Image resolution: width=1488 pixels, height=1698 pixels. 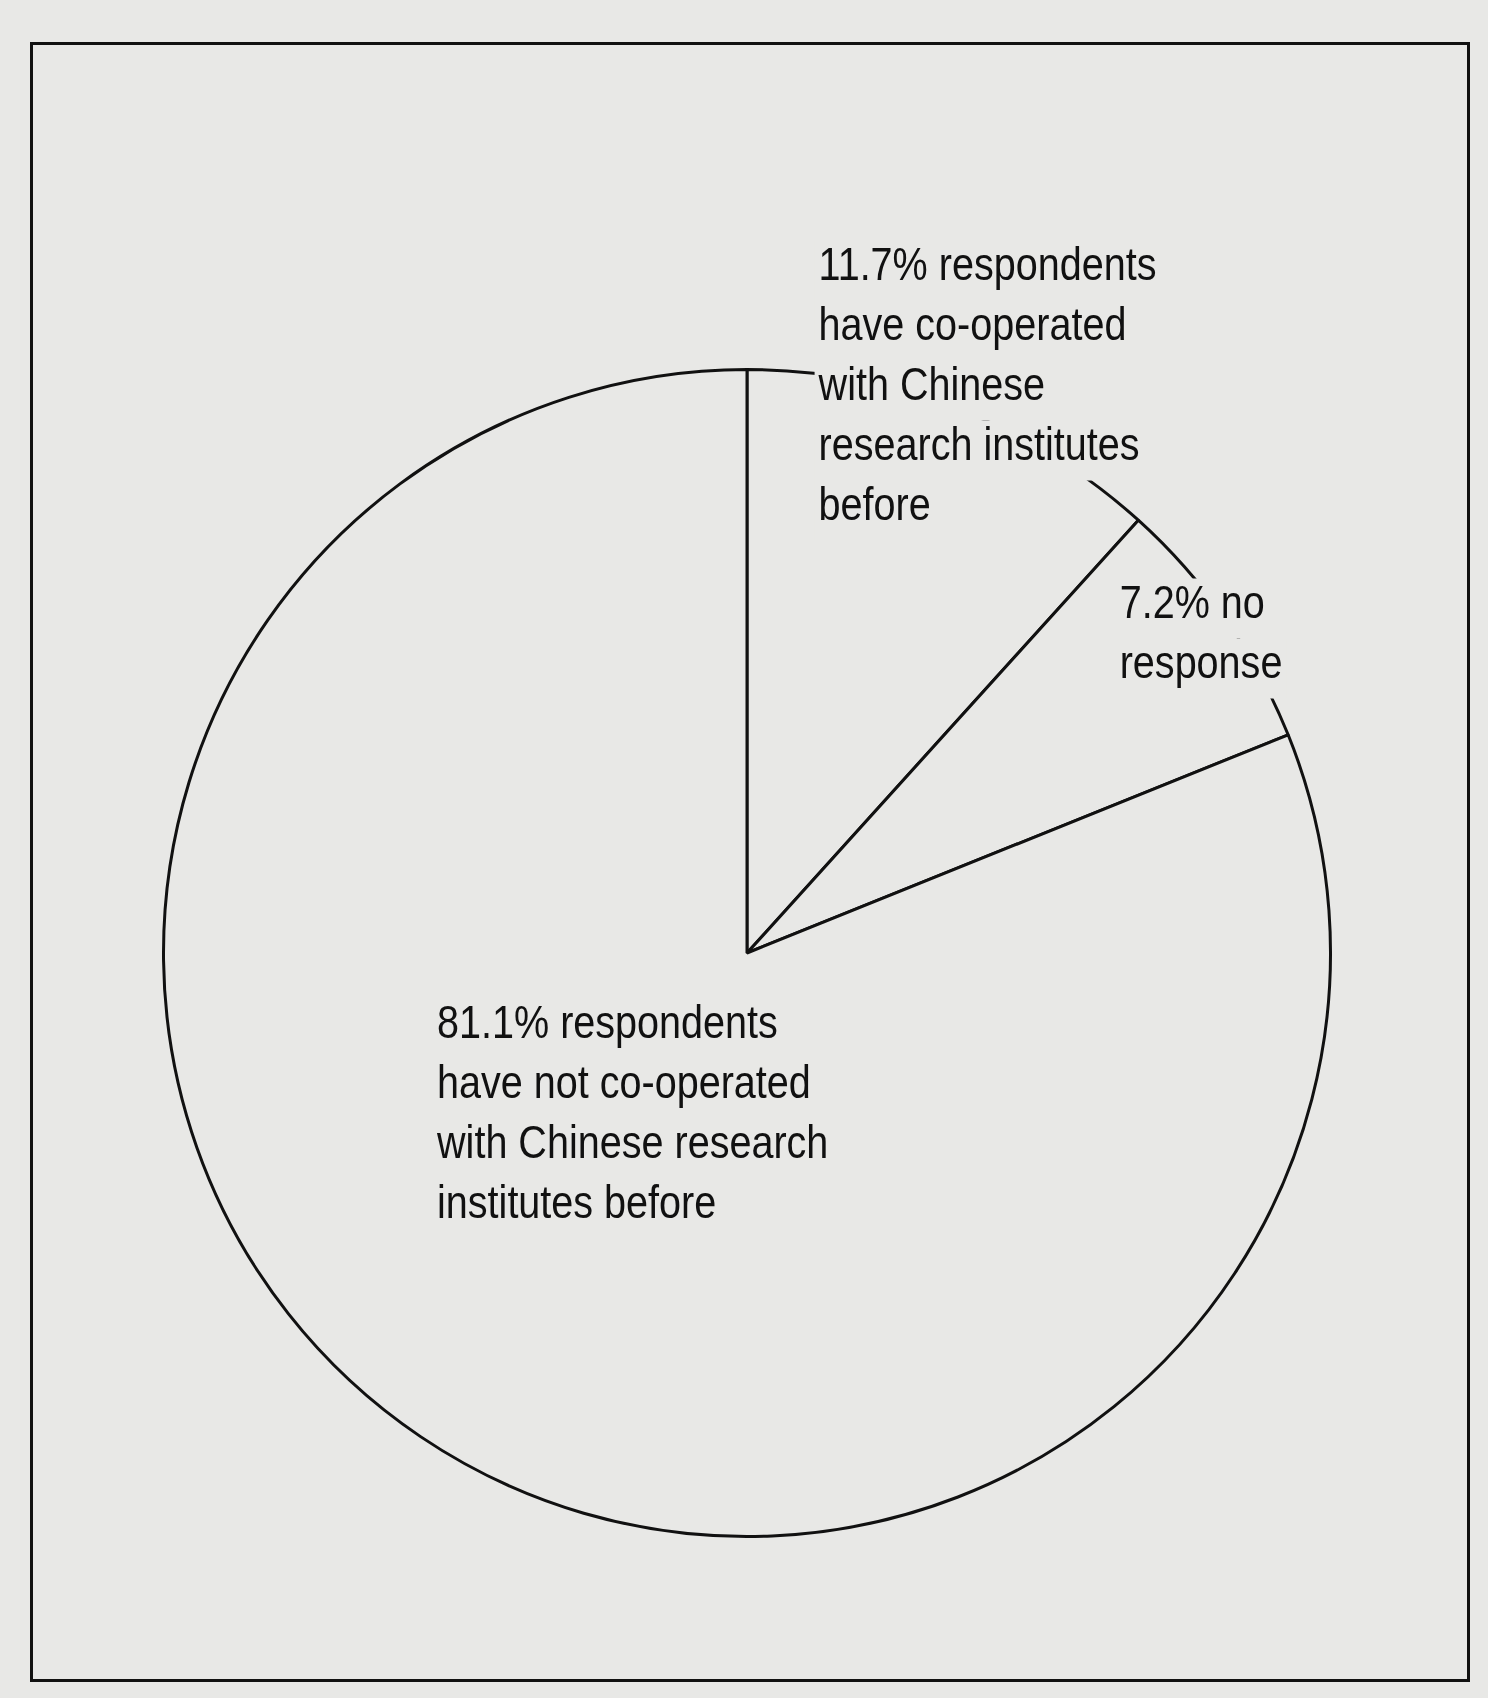 I want to click on slice-label: 81.1% respondents have not co-operated with Chinese research institutes before, so click(x=632, y=1112).